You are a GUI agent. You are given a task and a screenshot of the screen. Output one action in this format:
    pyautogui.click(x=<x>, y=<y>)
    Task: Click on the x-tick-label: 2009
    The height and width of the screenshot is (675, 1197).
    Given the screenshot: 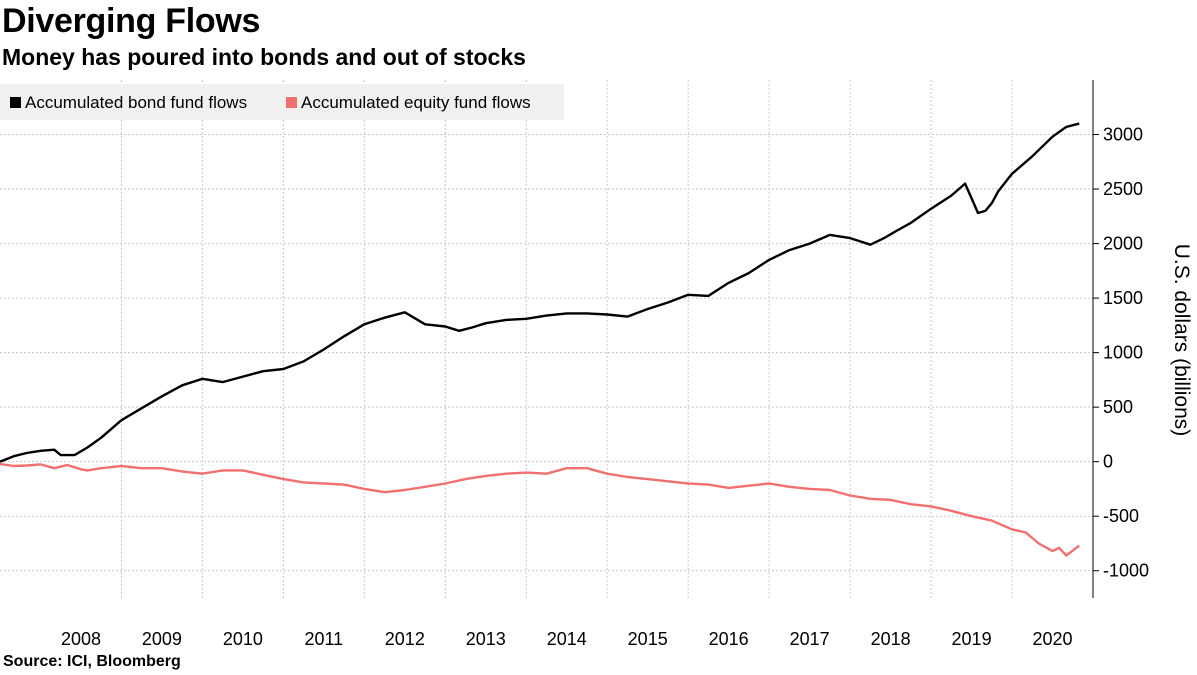 What is the action you would take?
    pyautogui.click(x=162, y=639)
    